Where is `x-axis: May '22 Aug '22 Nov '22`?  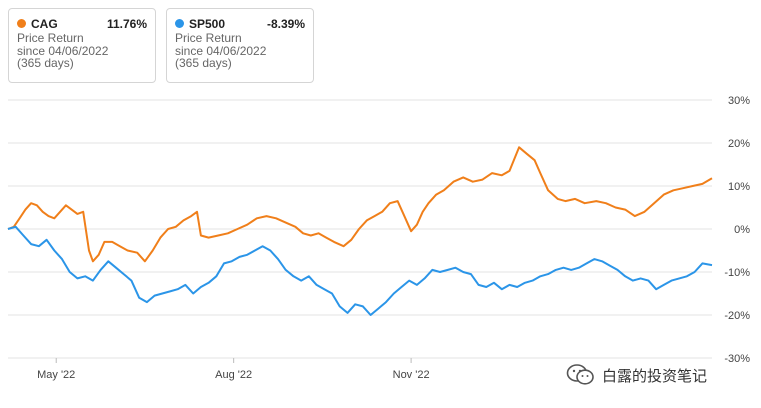
x-axis: May '22 Aug '22 Nov '22 is located at coordinates (233, 369).